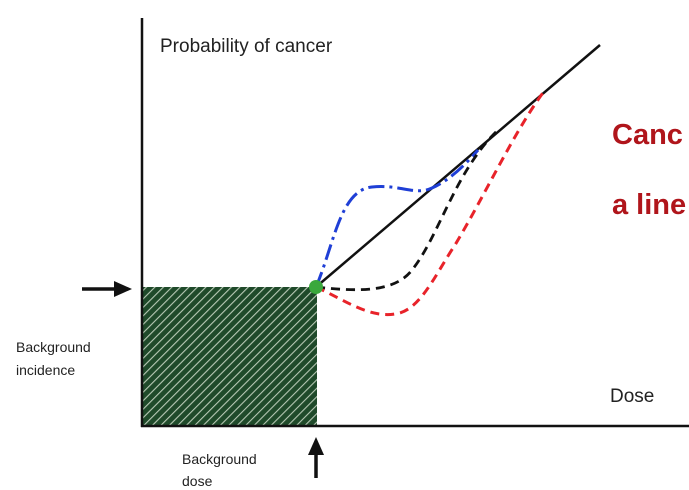 The image size is (689, 490). I want to click on arrow-right-icon, so click(107, 289).